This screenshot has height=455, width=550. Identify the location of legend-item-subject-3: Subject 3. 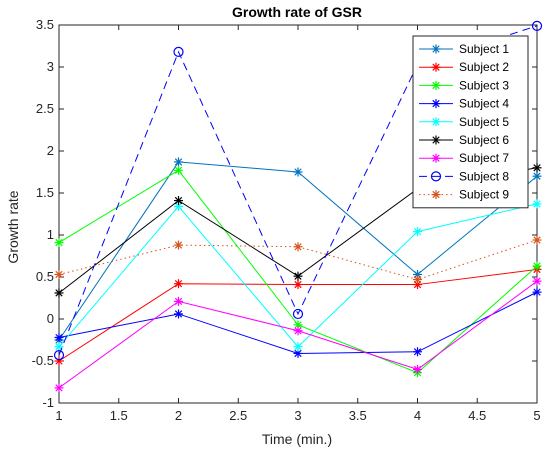
(464, 85).